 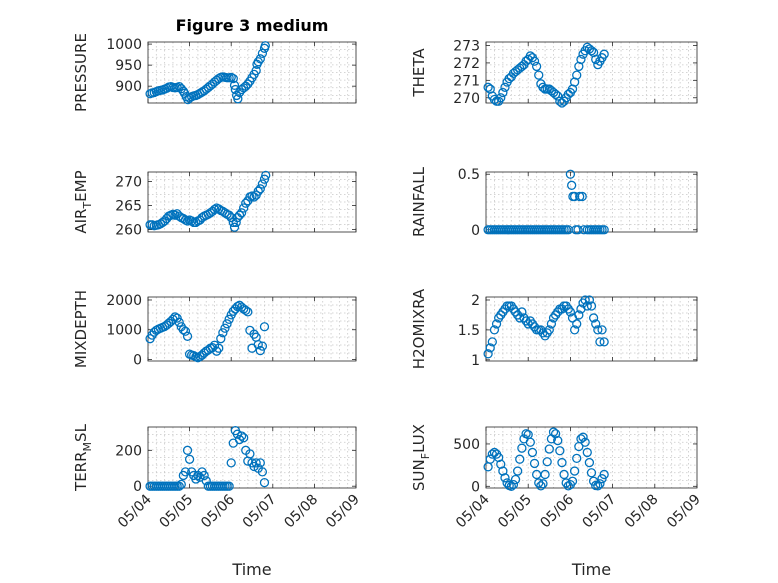 I want to click on x-tick-label: 05/09, so click(x=343, y=512).